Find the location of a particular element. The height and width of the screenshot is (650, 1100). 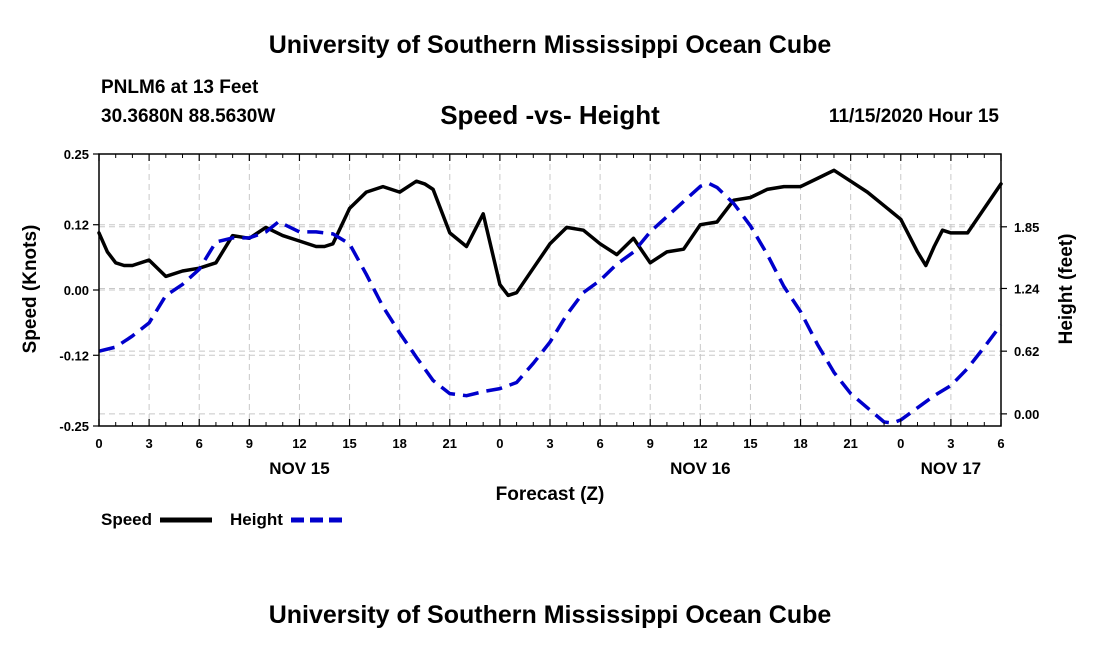

y2-tick-label: 0.62 is located at coordinates (1026, 351).